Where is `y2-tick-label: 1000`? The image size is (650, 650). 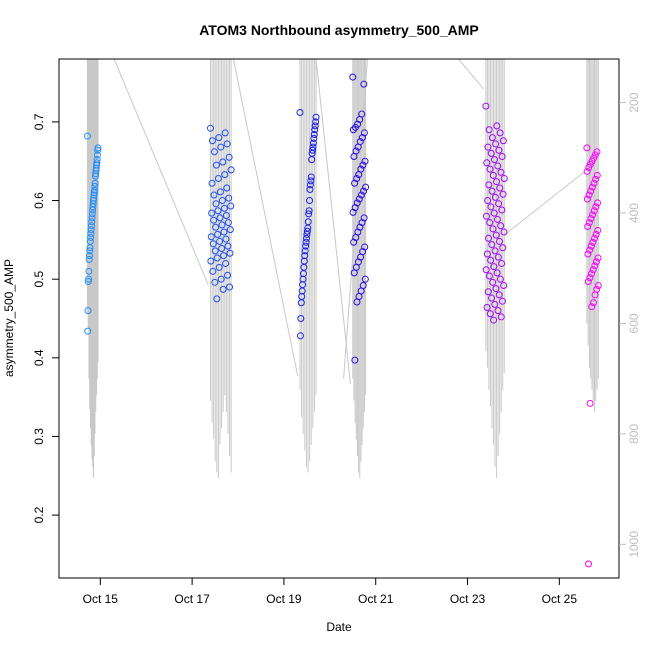 y2-tick-label: 1000 is located at coordinates (634, 544).